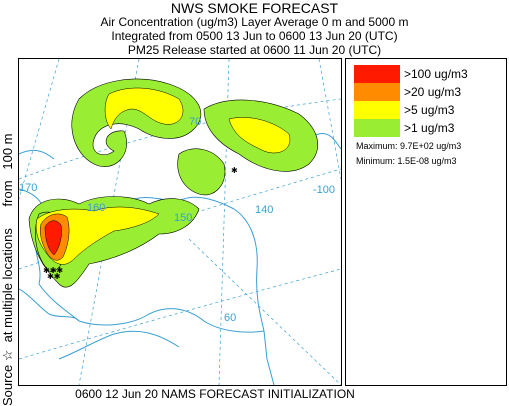  I want to click on legend-item-gt100: >100 ug/m3, so click(428, 74).